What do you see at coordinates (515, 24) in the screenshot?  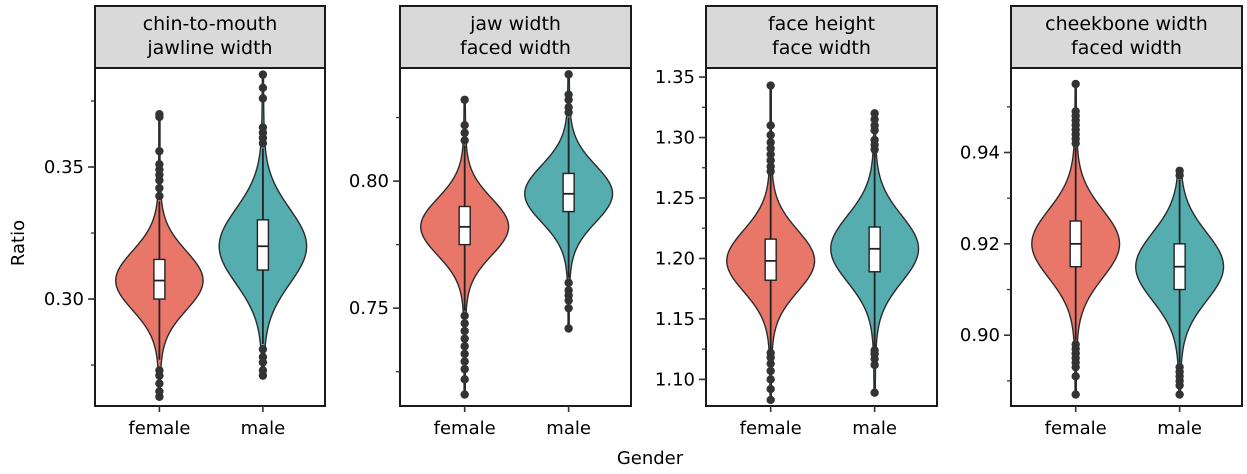 I see `panel-title-line: jaw width` at bounding box center [515, 24].